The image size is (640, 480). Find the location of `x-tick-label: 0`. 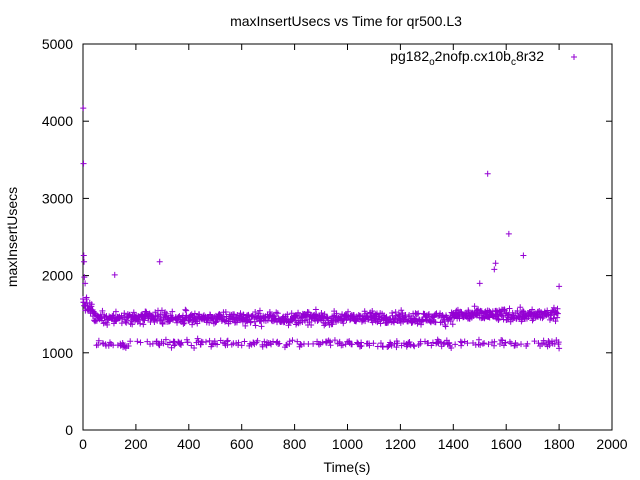

x-tick-label: 0 is located at coordinates (83, 444).